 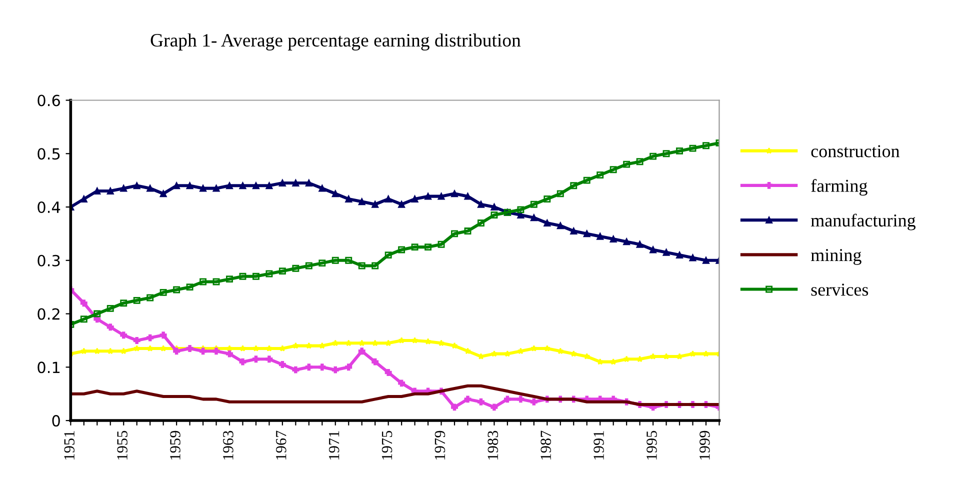 What do you see at coordinates (49, 207) in the screenshot?
I see `y-tick-label: 0.4` at bounding box center [49, 207].